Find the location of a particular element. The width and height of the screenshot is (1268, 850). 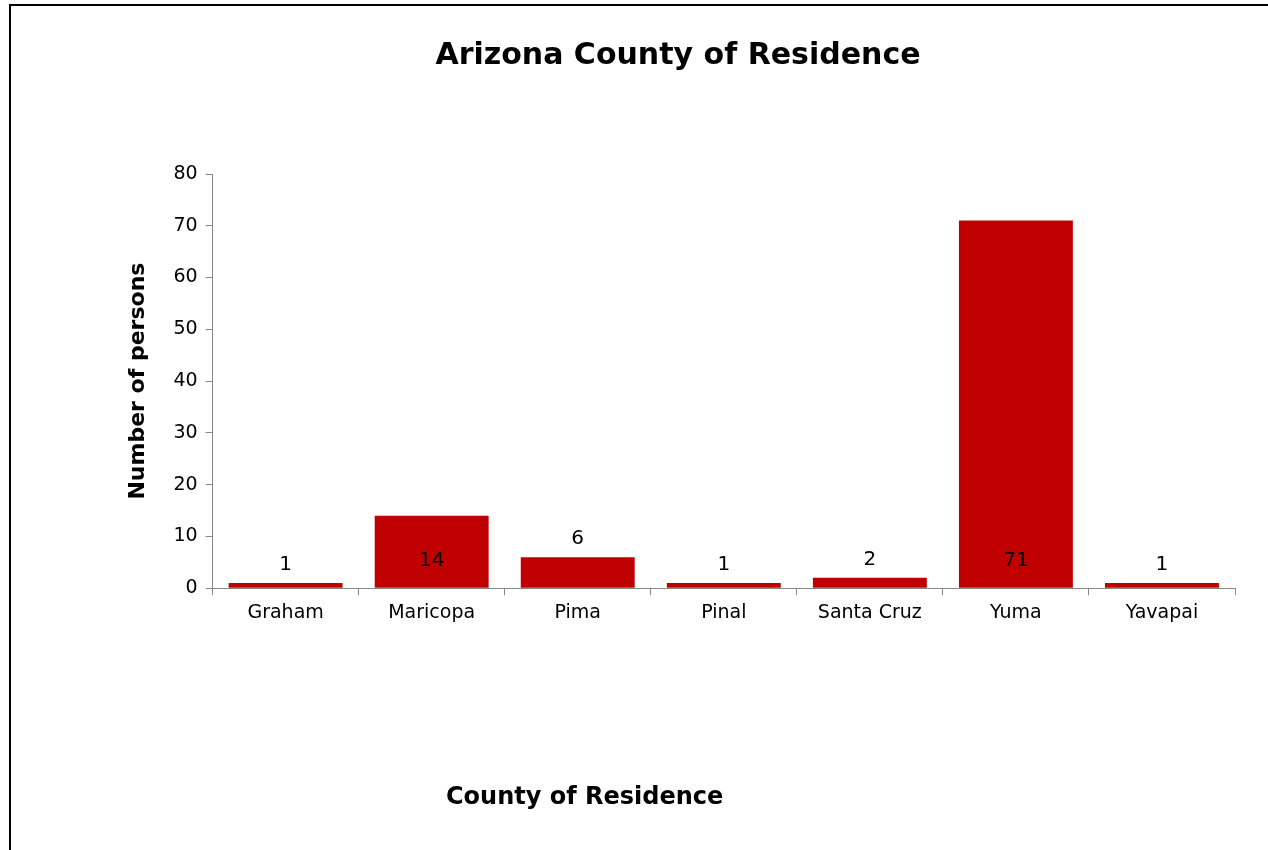

y-tick-label: 0 is located at coordinates (191, 586).